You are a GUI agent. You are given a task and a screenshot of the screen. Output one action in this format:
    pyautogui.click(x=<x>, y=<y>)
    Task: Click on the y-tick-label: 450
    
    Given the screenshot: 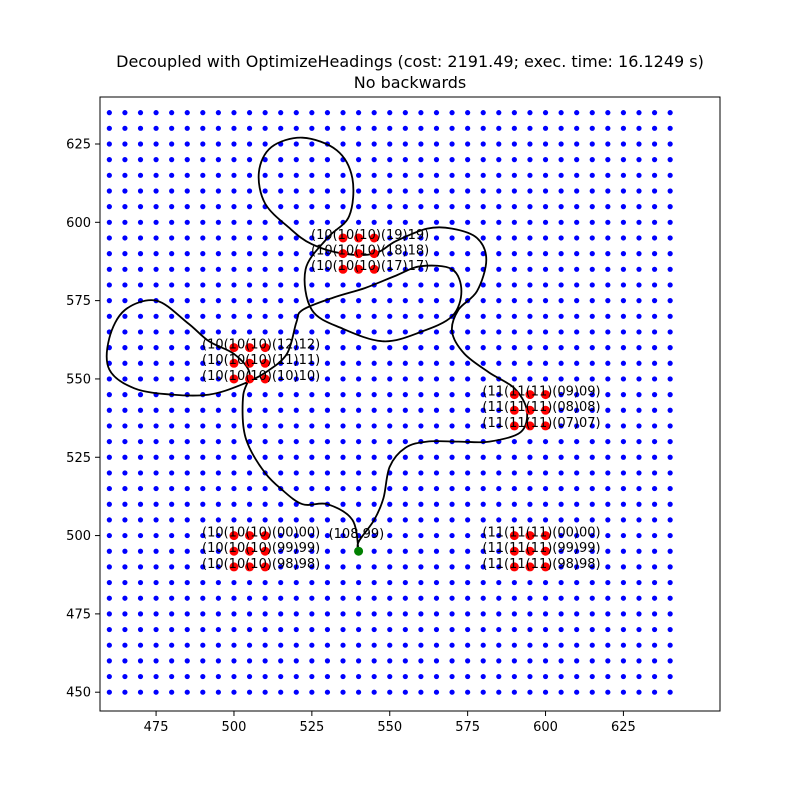 What is the action you would take?
    pyautogui.click(x=78, y=693)
    